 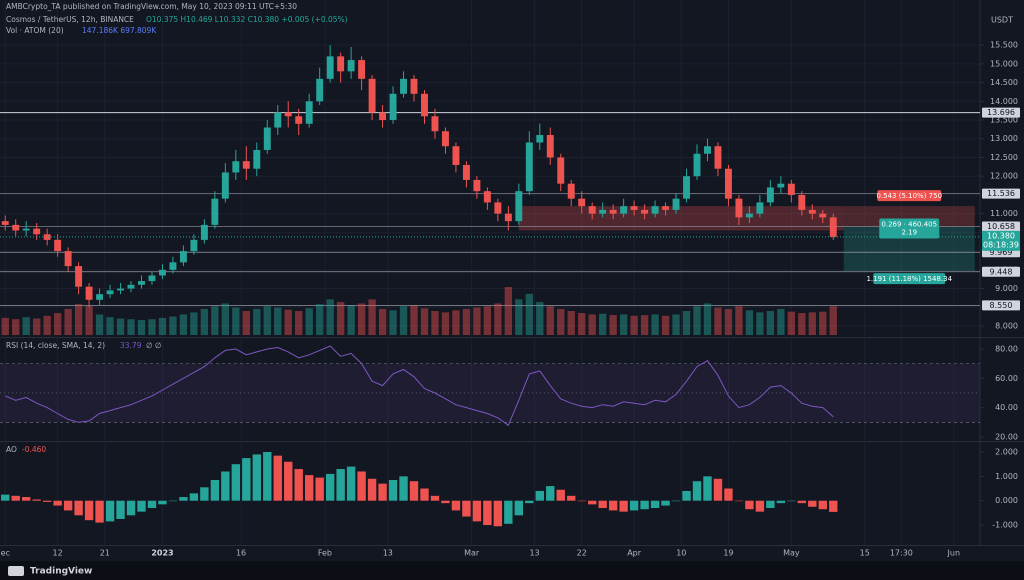 What do you see at coordinates (901, 553) in the screenshot?
I see `x-tick-label: 17:30` at bounding box center [901, 553].